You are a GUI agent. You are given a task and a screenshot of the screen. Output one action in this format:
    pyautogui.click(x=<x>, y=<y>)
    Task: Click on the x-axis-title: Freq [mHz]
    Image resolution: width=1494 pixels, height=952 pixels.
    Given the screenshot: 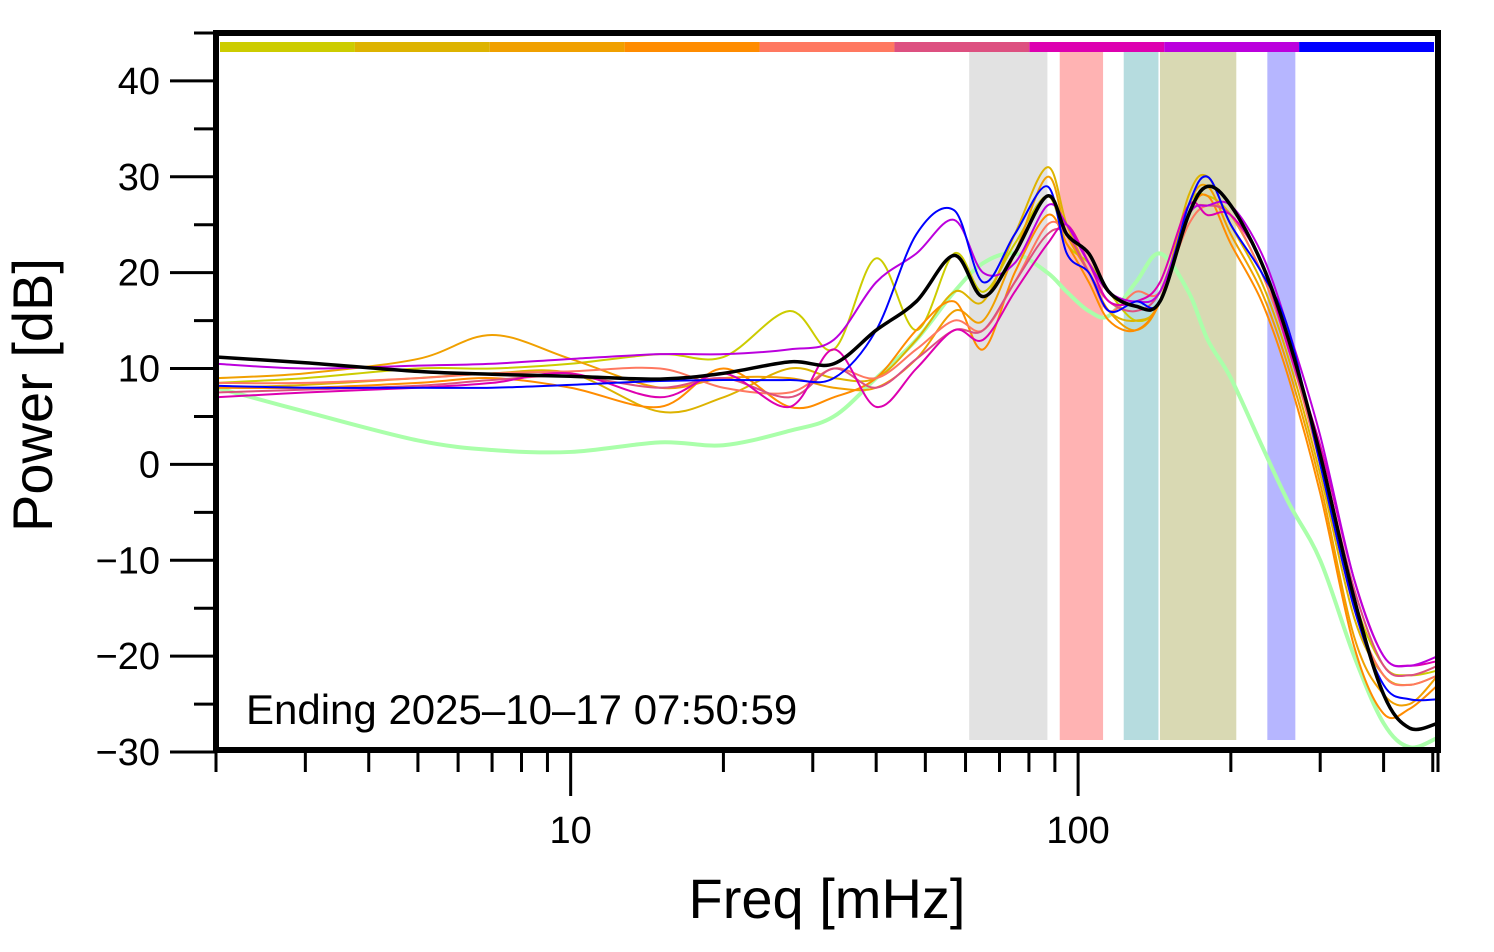 What is the action you would take?
    pyautogui.click(x=827, y=898)
    